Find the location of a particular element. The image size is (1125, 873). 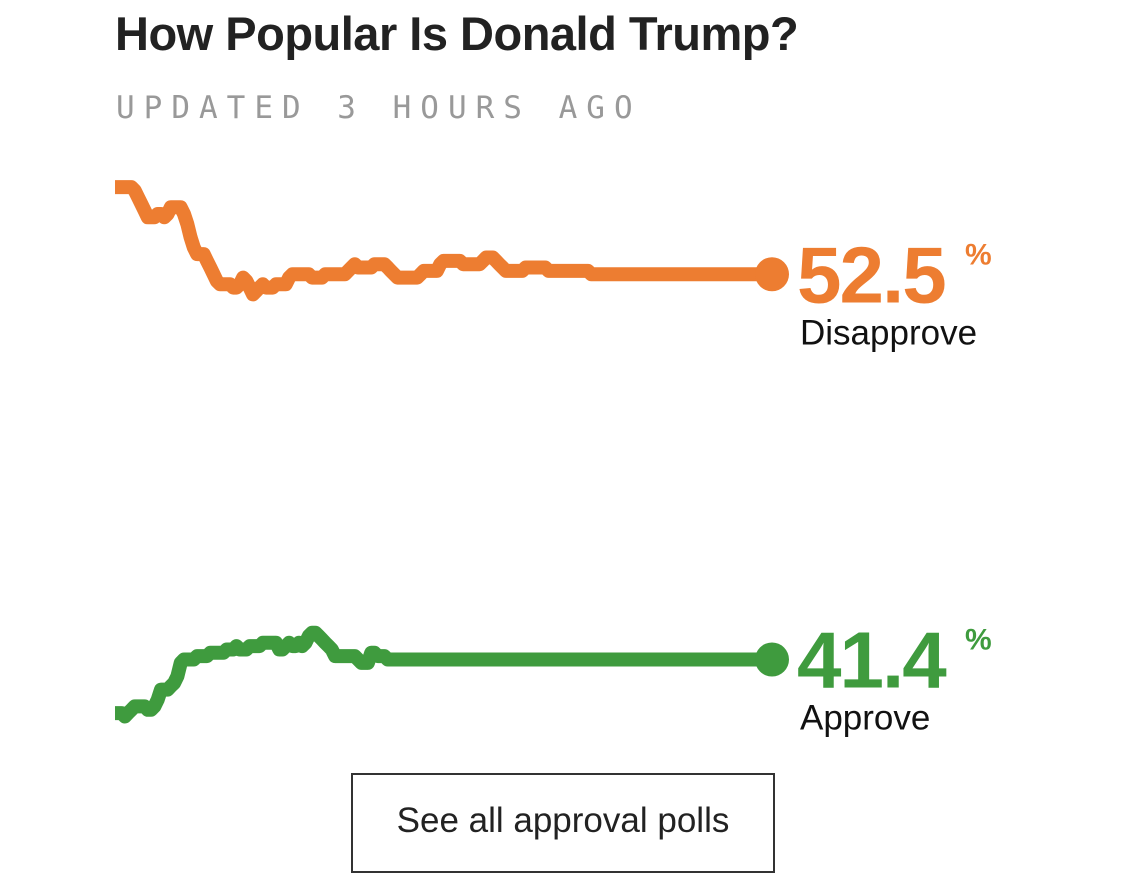

see-all-polls-button: See all approval polls is located at coordinates (563, 823).